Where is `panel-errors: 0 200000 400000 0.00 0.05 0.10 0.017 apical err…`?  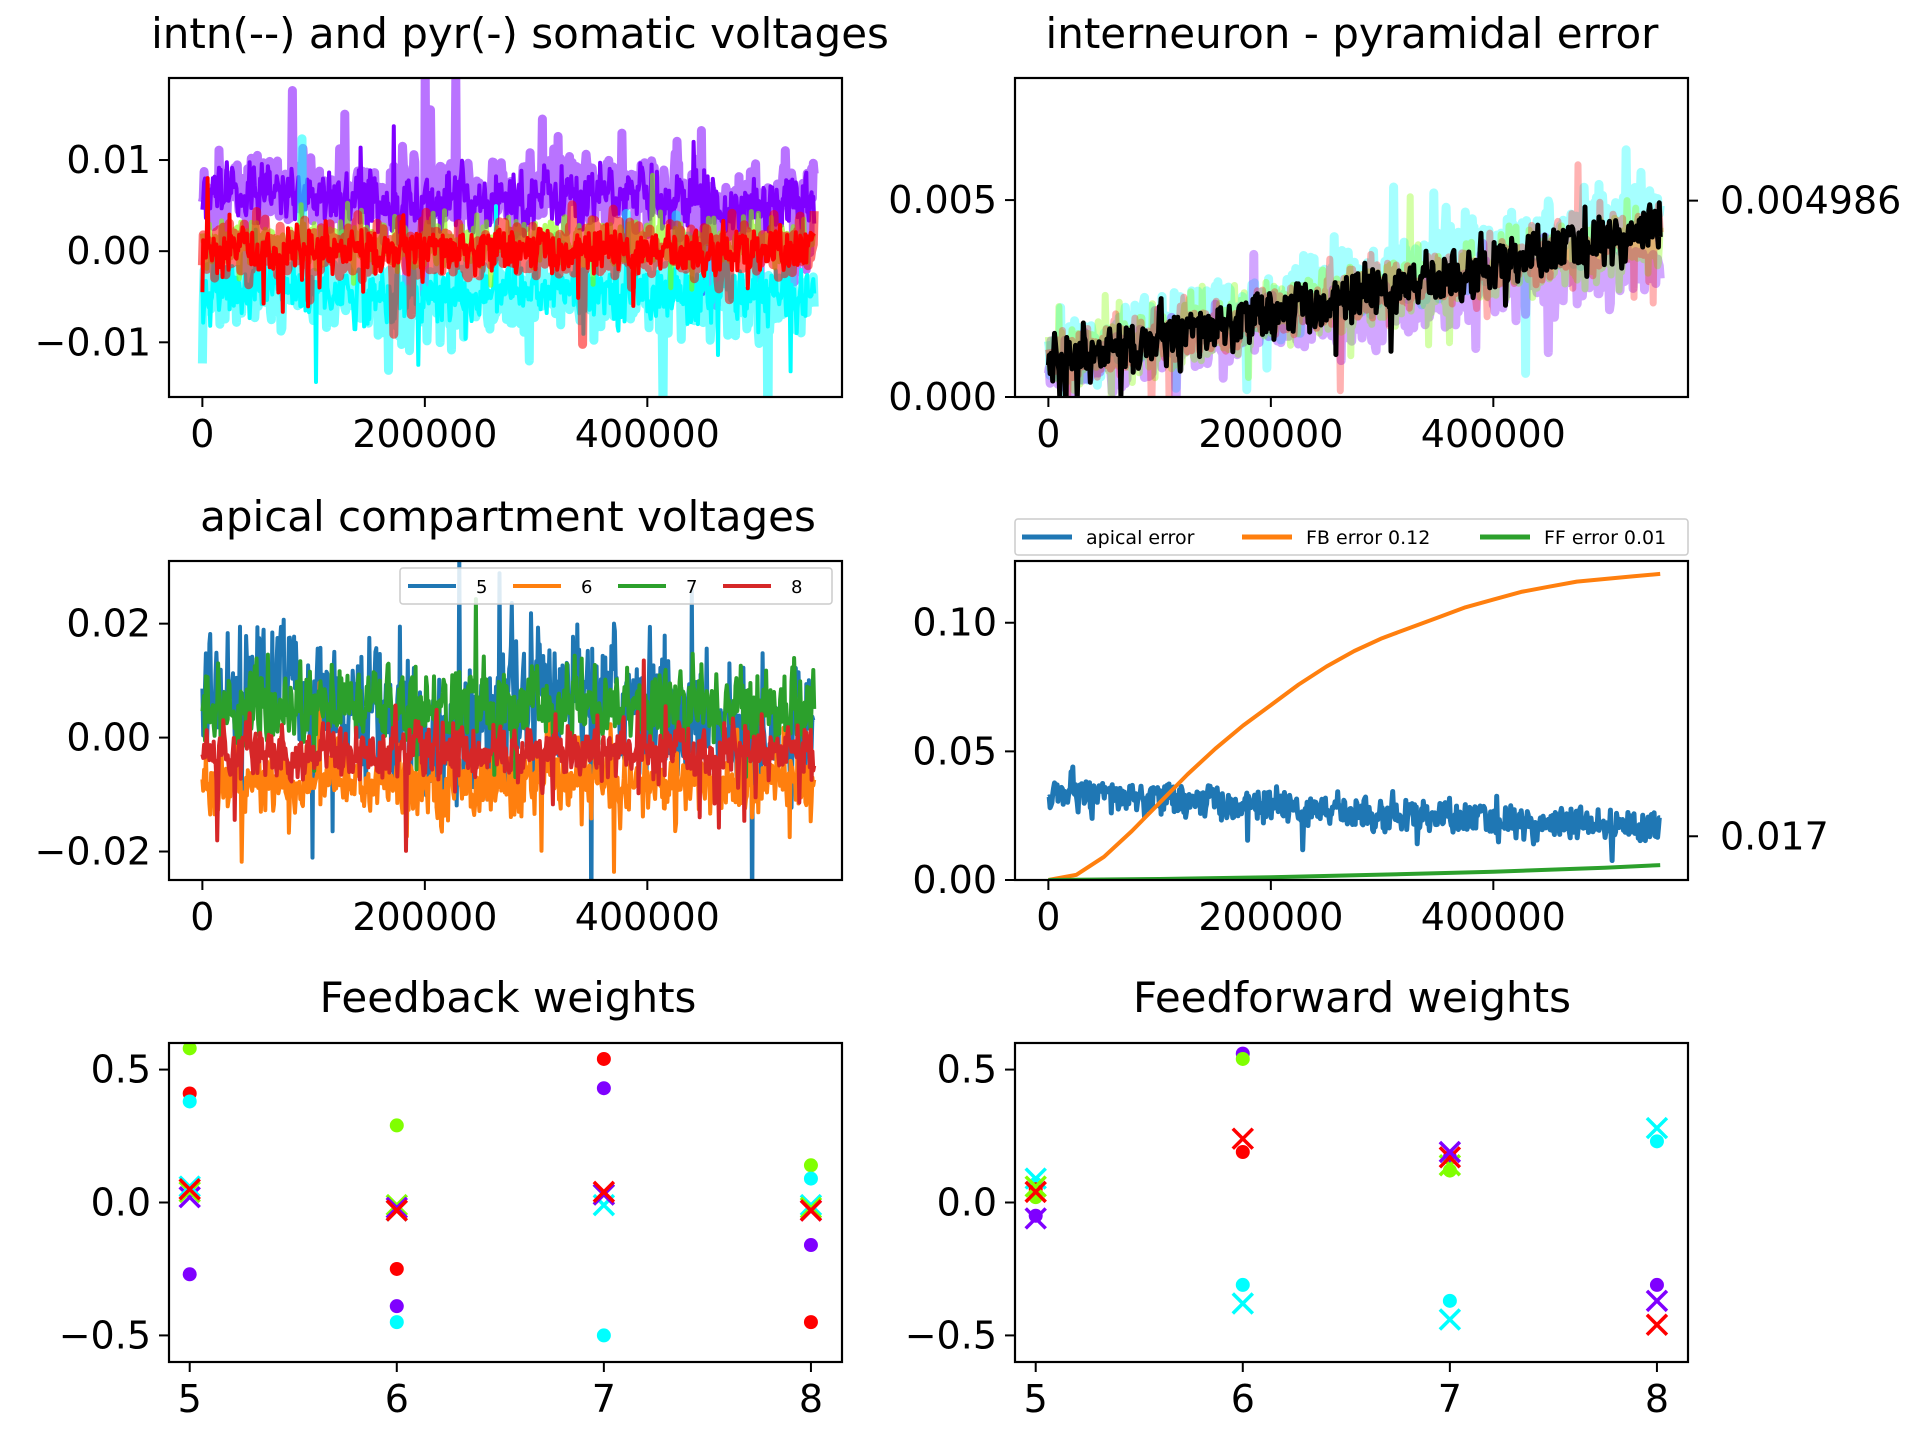 panel-errors: 0 200000 400000 0.00 0.05 0.10 0.017 apical err… is located at coordinates (1370, 728).